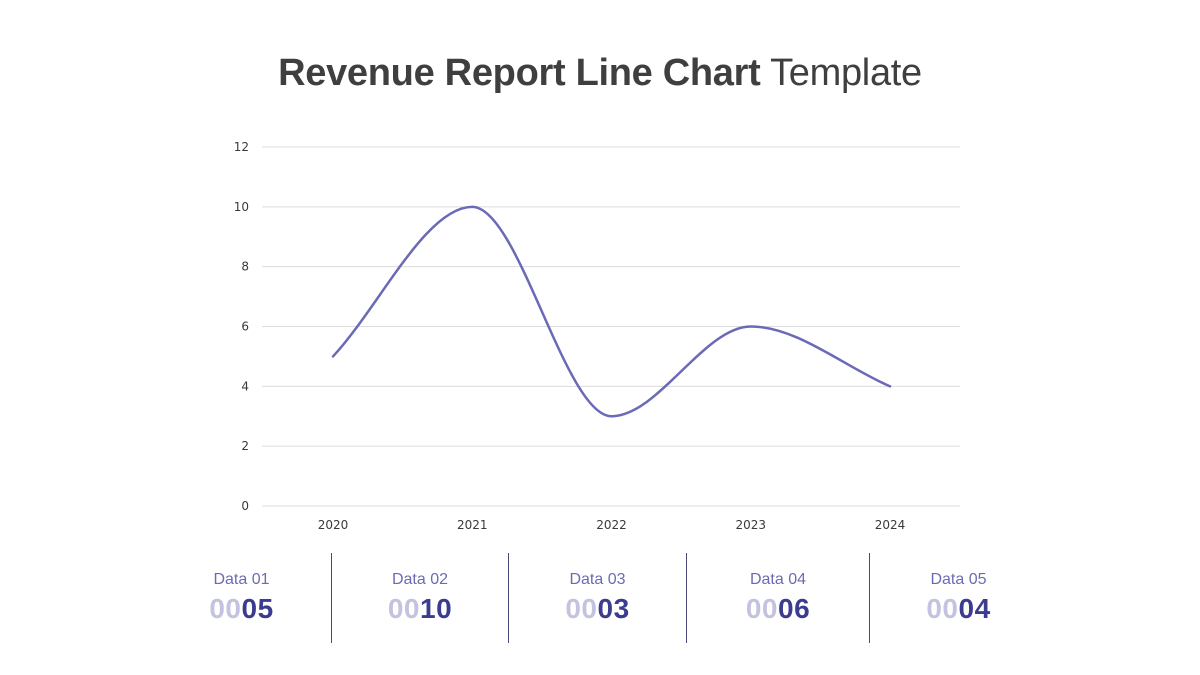 This screenshot has width=1200, height=675. I want to click on title-light: Template, so click(846, 73).